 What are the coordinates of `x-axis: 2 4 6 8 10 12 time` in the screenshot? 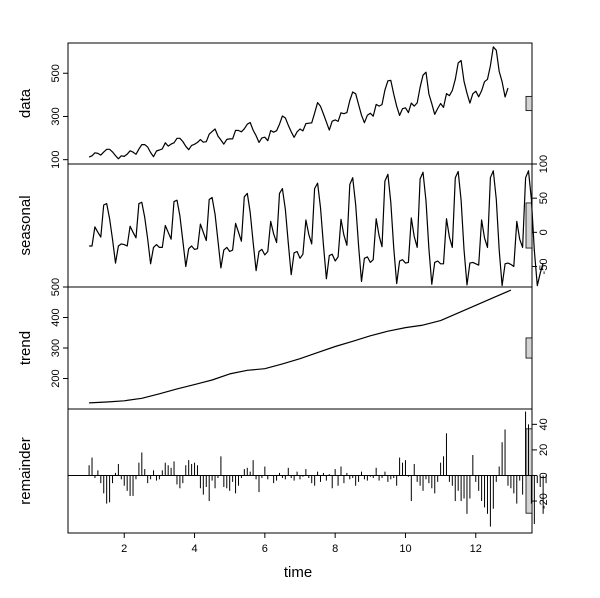 It's located at (301, 557).